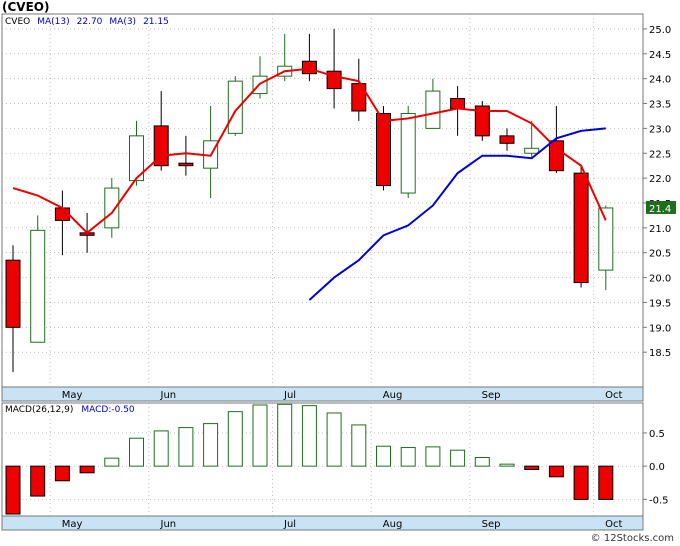 The height and width of the screenshot is (546, 680). I want to click on price-month-label: Sep, so click(491, 395).